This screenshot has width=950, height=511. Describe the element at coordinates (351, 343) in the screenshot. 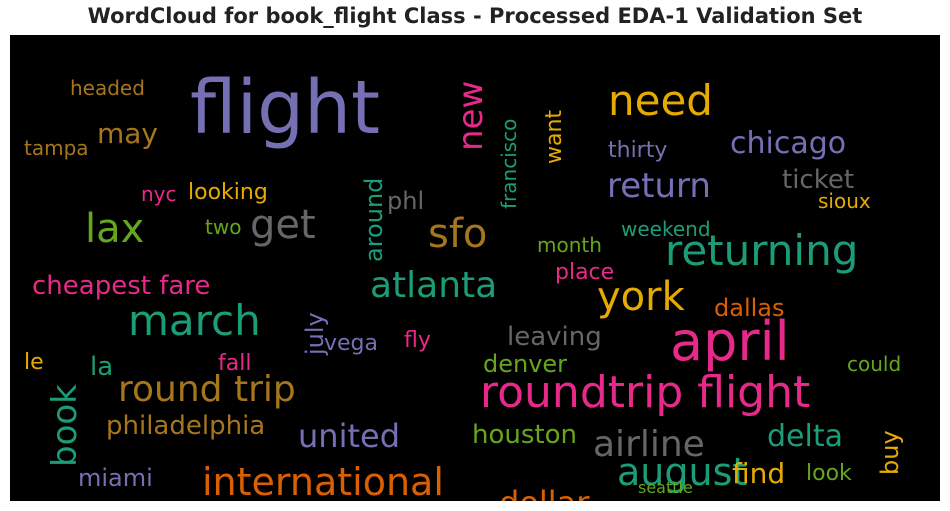

I see `word-vega: vega` at that location.